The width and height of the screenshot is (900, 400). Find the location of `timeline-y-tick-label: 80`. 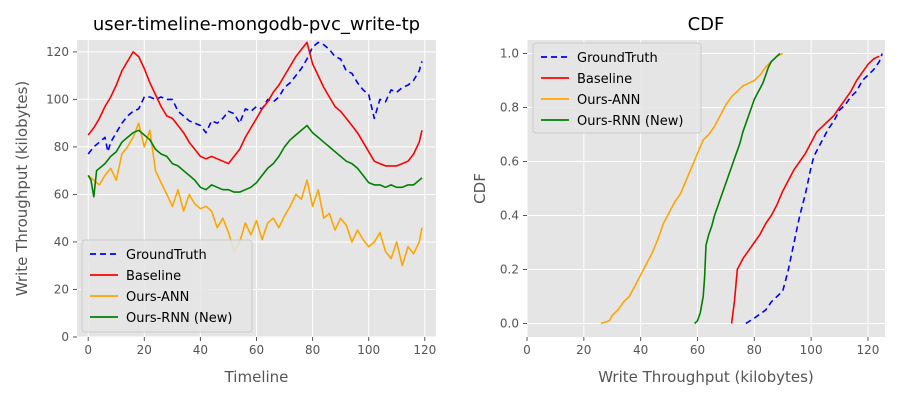

timeline-y-tick-label: 80 is located at coordinates (61, 147).